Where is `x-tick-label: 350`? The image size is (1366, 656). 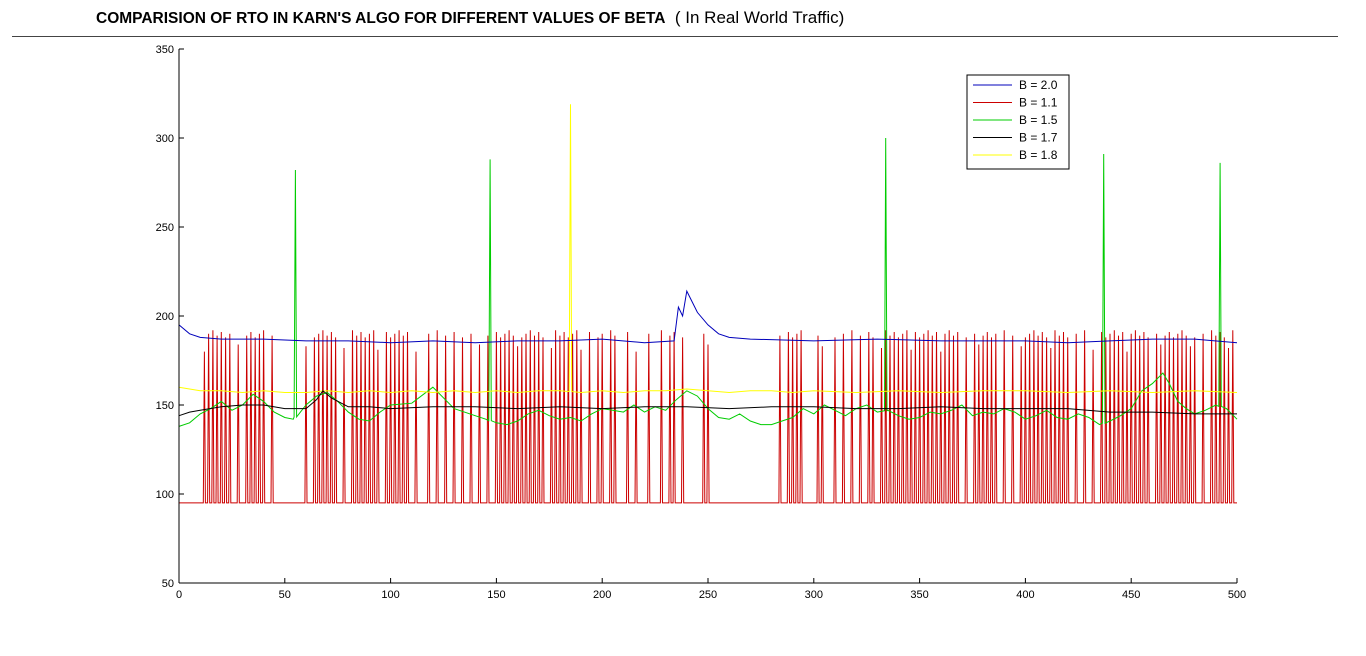 x-tick-label: 350 is located at coordinates (919, 595).